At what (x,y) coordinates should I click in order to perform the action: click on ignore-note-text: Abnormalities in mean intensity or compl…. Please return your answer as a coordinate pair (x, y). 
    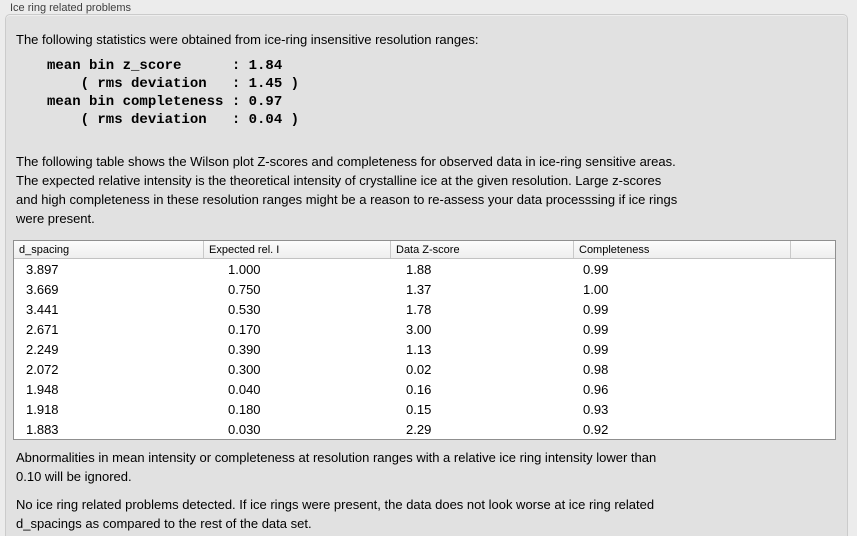
    Looking at the image, I should click on (336, 467).